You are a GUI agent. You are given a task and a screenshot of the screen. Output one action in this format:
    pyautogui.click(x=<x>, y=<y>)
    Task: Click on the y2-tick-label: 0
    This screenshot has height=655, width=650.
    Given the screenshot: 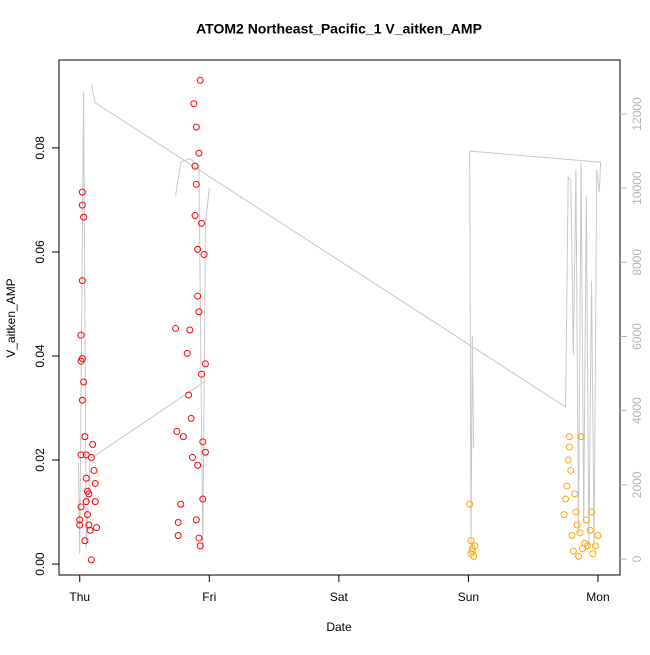 What is the action you would take?
    pyautogui.click(x=637, y=558)
    